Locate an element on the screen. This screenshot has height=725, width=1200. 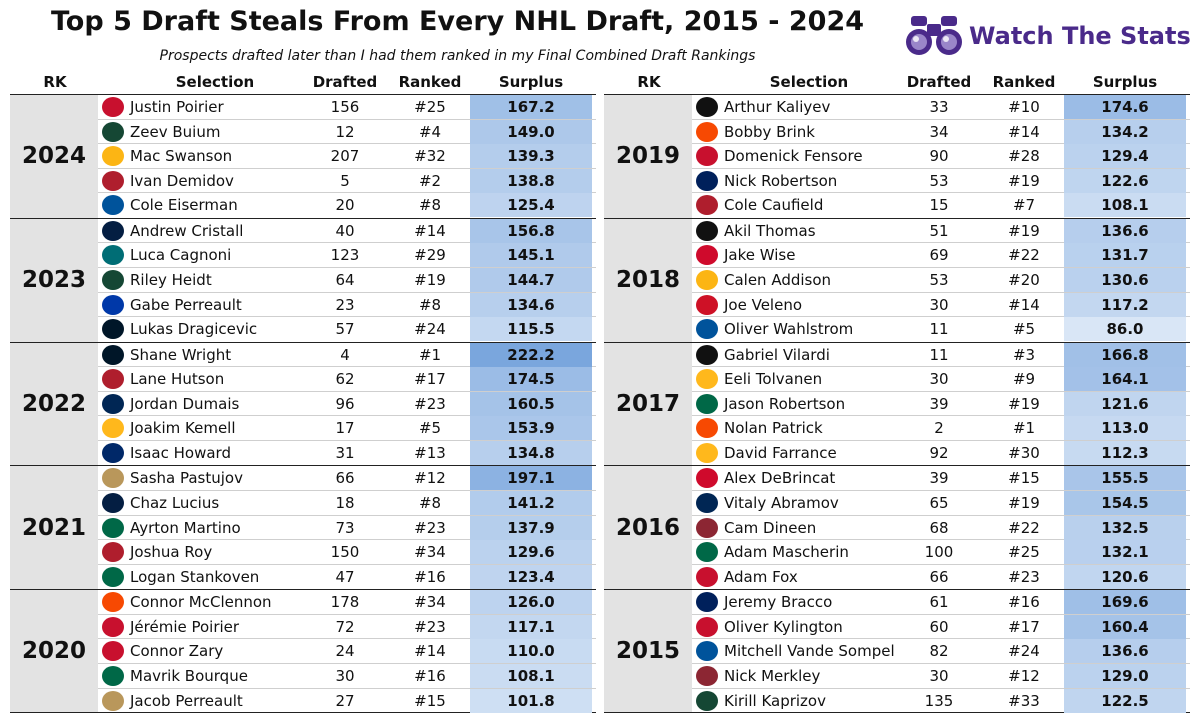
surplus-value: 132.5 is located at coordinates (1125, 527).